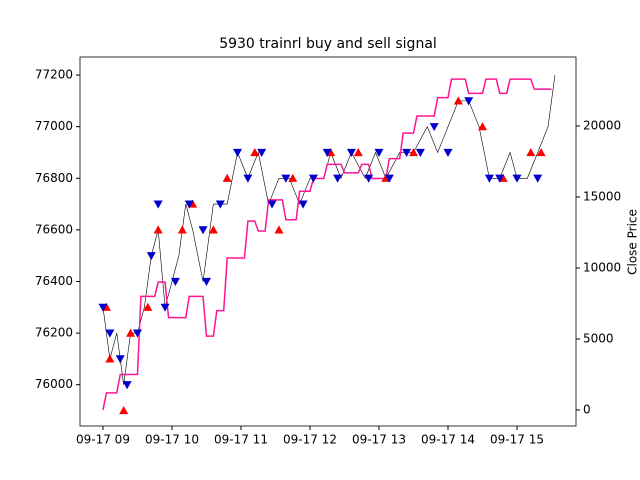  What do you see at coordinates (172, 440) in the screenshot?
I see `x-tick-label: 09-17 10` at bounding box center [172, 440].